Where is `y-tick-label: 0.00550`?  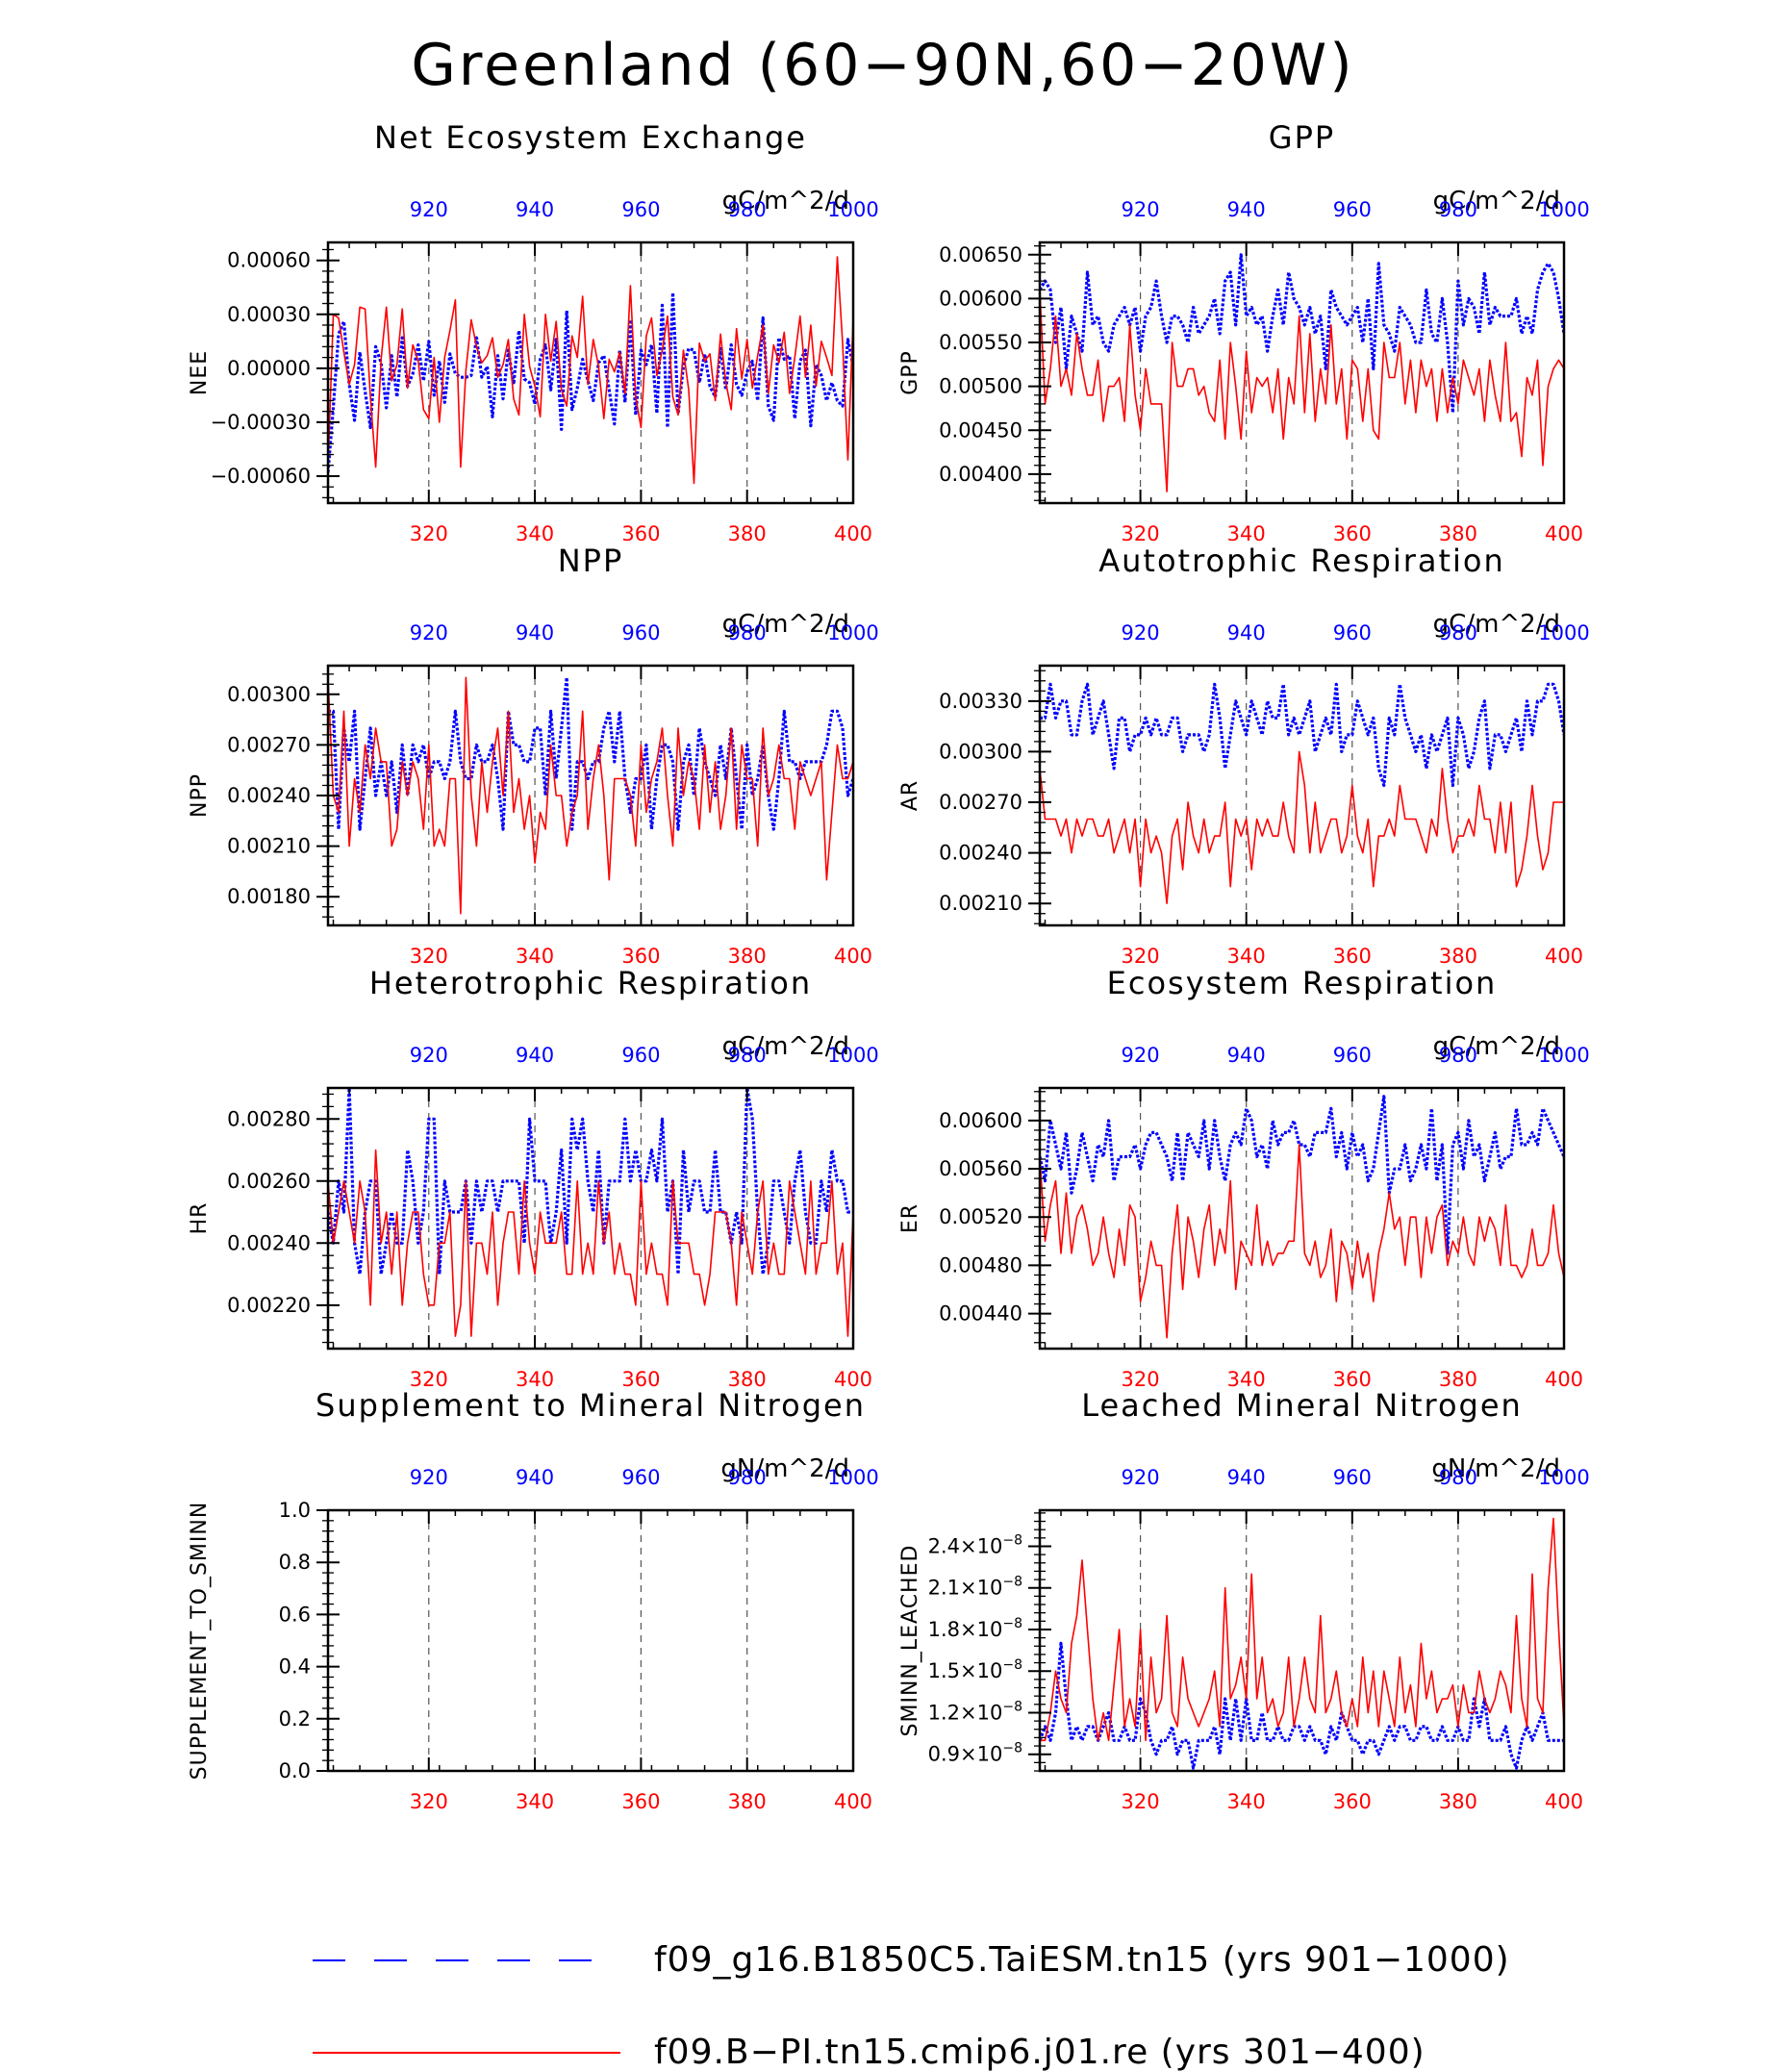 y-tick-label: 0.00550 is located at coordinates (980, 342).